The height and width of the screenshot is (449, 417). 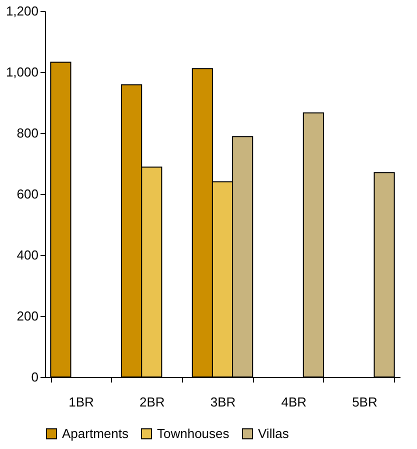 What do you see at coordinates (27, 316) in the screenshot?
I see `y-tick-label: 200` at bounding box center [27, 316].